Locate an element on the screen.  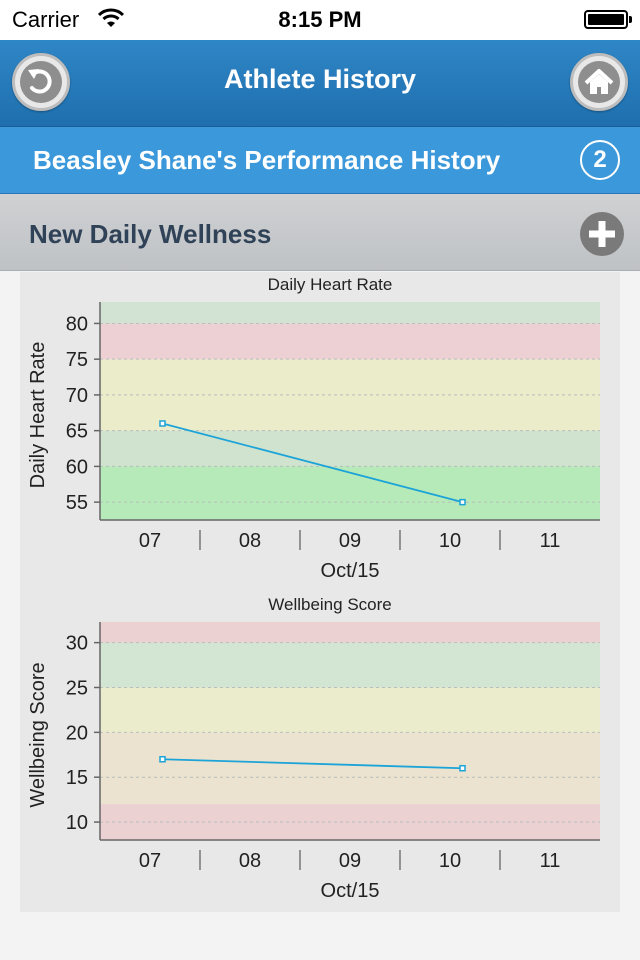
y-tick-label: 75 is located at coordinates (77, 360).